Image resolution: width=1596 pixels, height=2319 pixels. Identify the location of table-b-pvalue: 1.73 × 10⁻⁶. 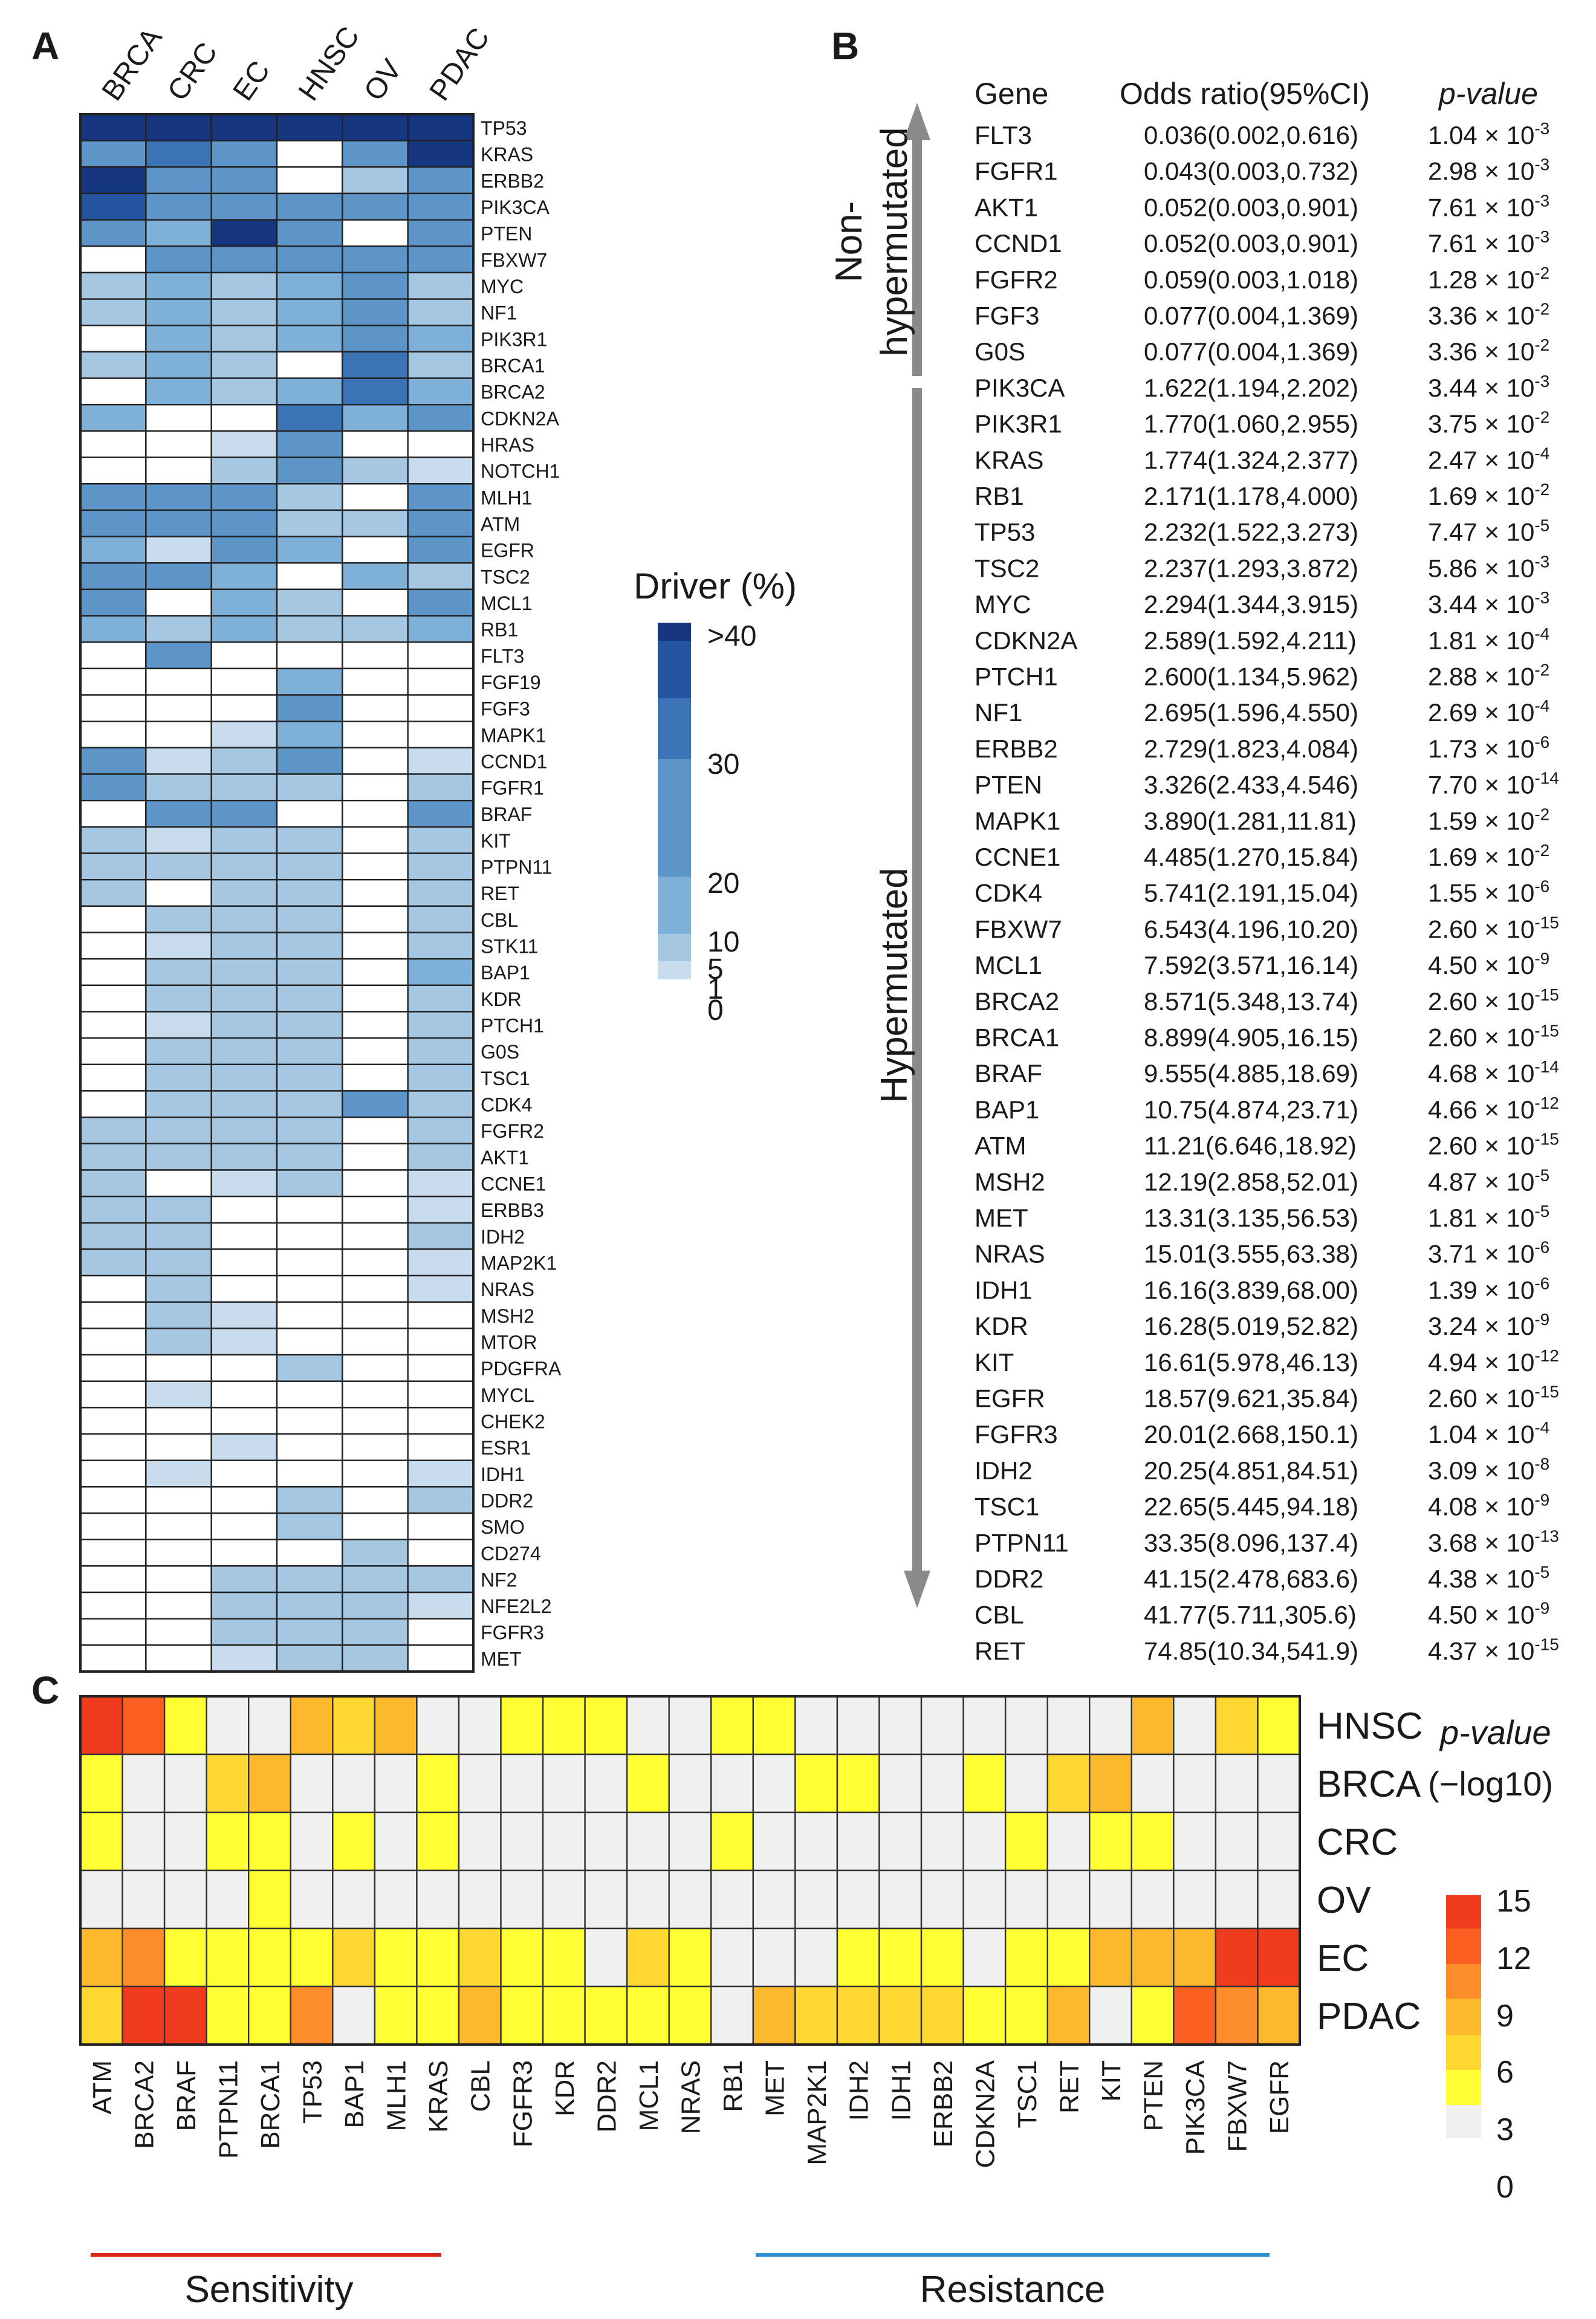
(1488, 748).